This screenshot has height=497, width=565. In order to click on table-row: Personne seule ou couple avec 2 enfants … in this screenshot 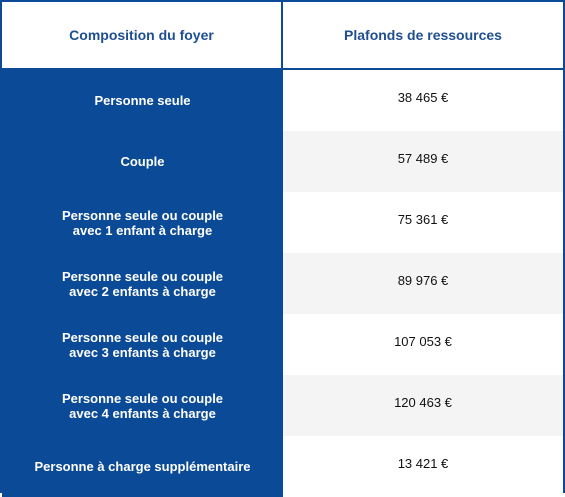, I will do `click(282, 283)`.